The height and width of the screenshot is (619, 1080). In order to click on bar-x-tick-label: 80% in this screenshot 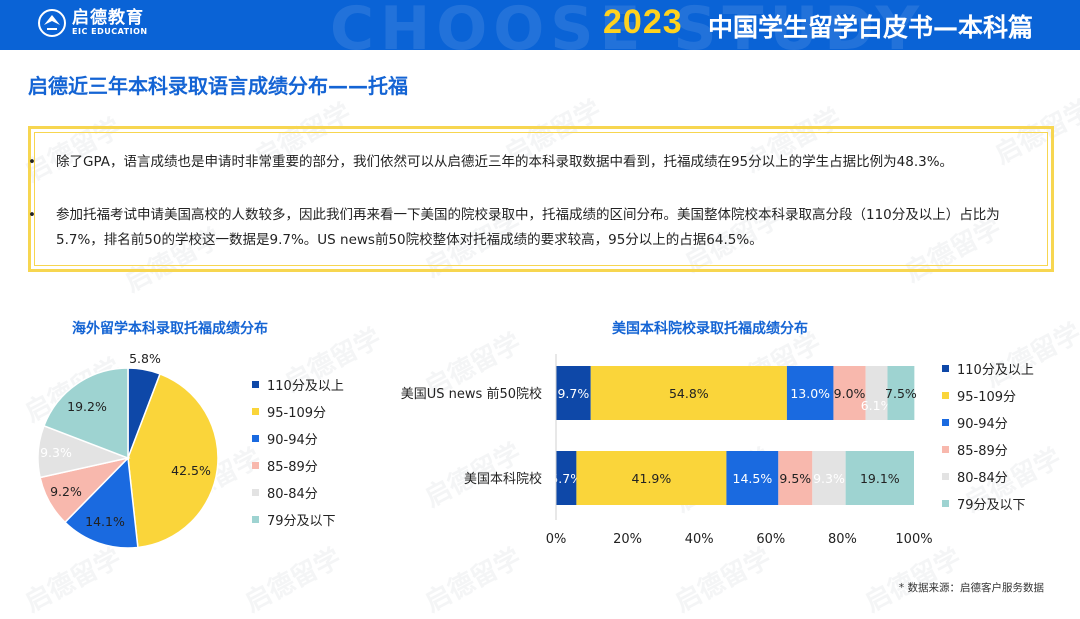, I will do `click(842, 539)`.